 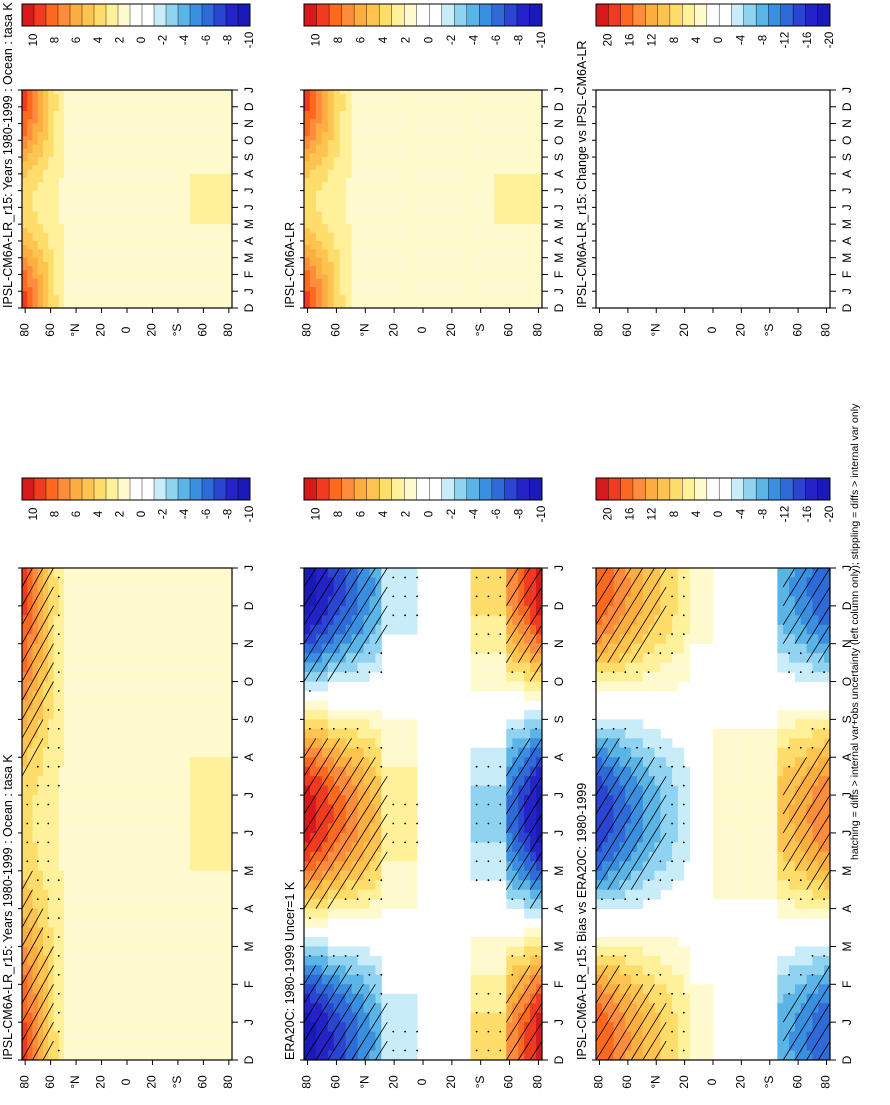 What do you see at coordinates (559, 568) in the screenshot?
I see `x-tick-label: J` at bounding box center [559, 568].